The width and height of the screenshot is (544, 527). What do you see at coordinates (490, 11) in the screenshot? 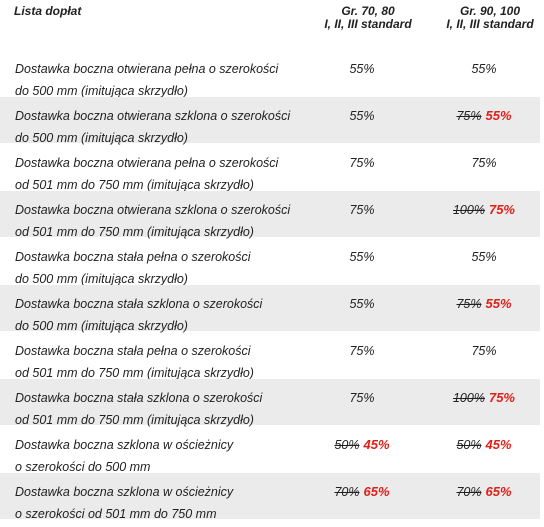
I see `column-header-line: Gr. 90, 100` at bounding box center [490, 11].